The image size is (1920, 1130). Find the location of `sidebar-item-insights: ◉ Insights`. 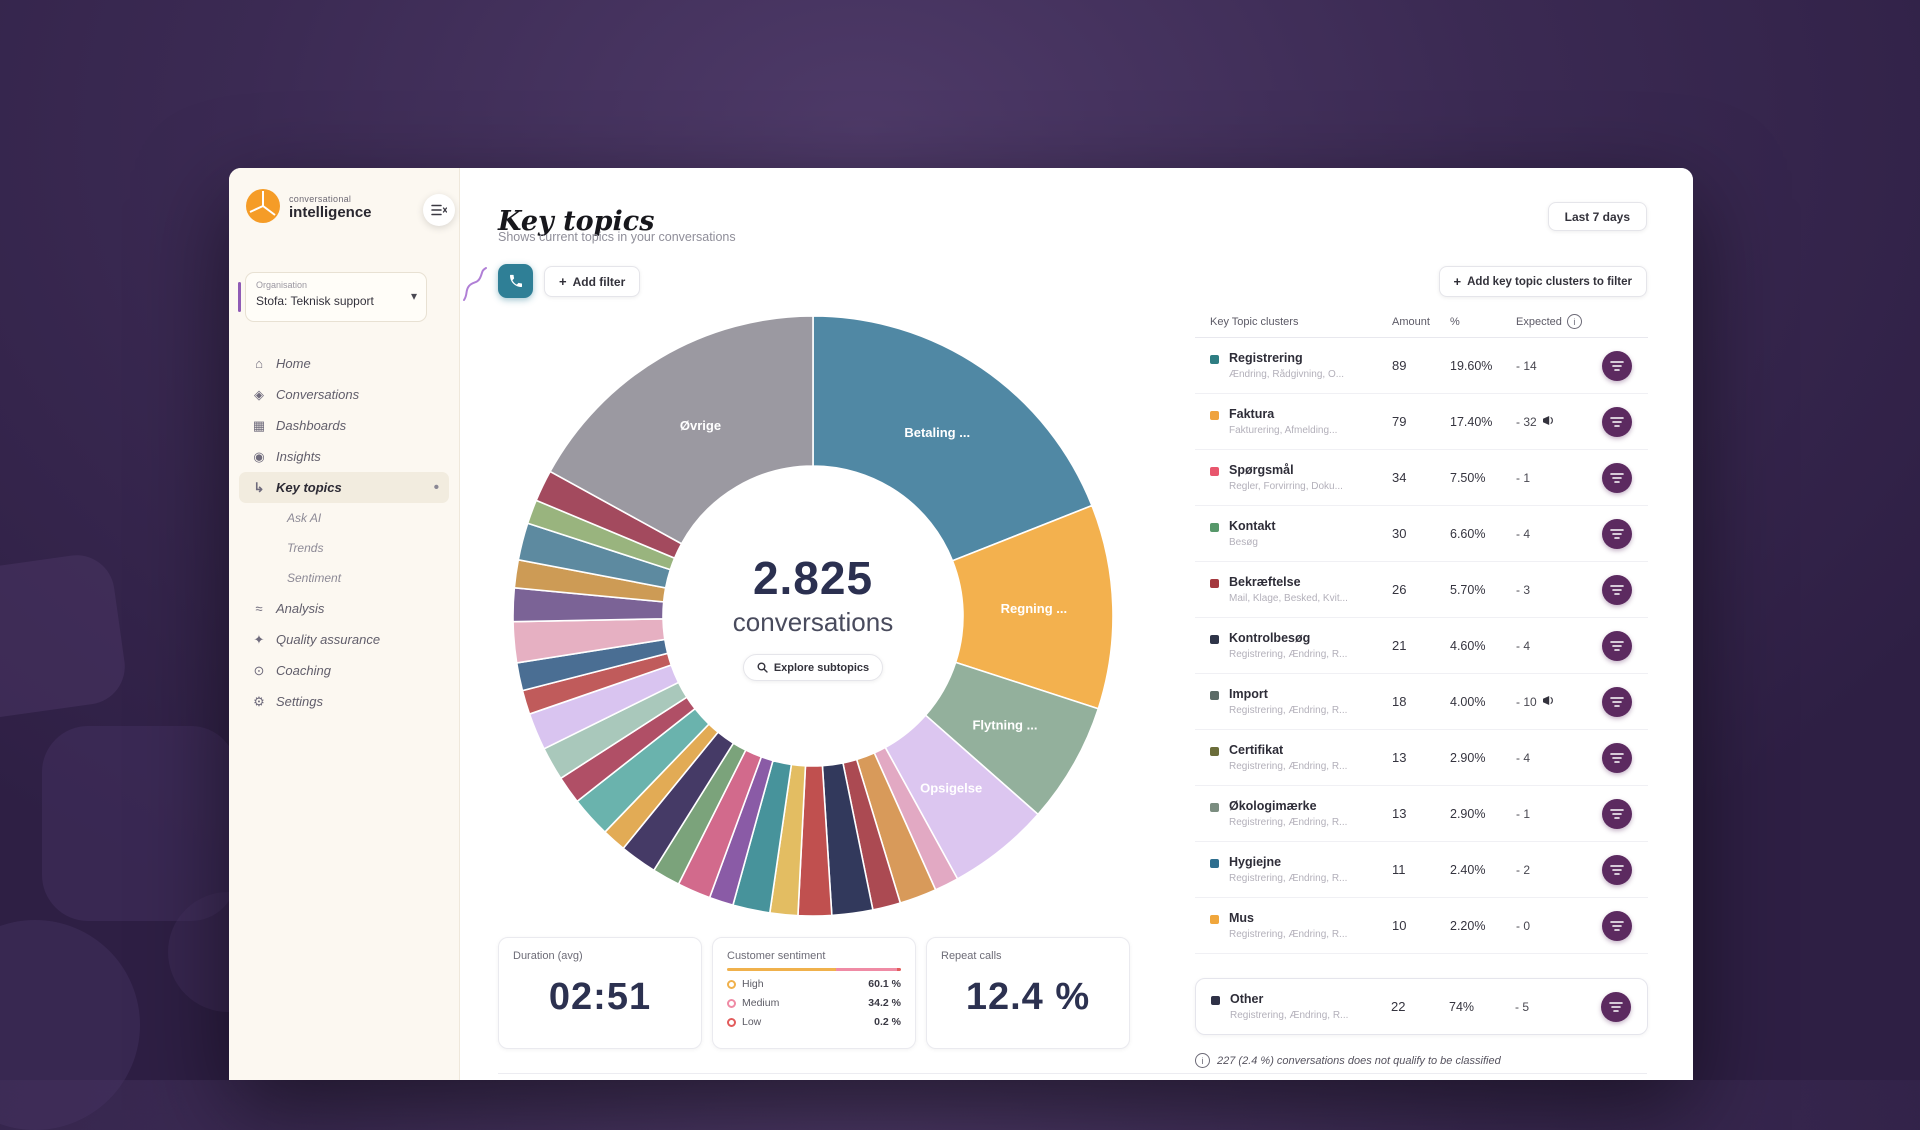

sidebar-item-insights: ◉ Insights is located at coordinates (344, 456).